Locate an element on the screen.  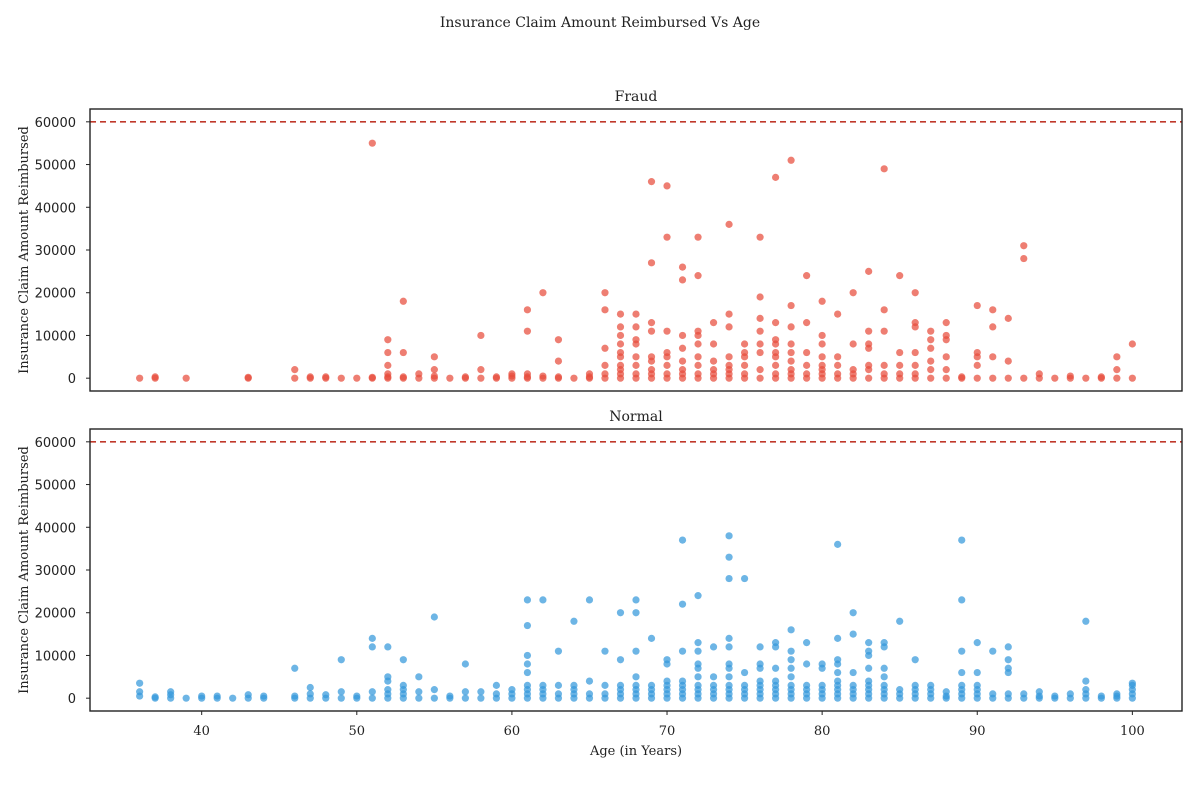
x-axis: 40 50 60 70 80 90 100 is located at coordinates (669, 725).